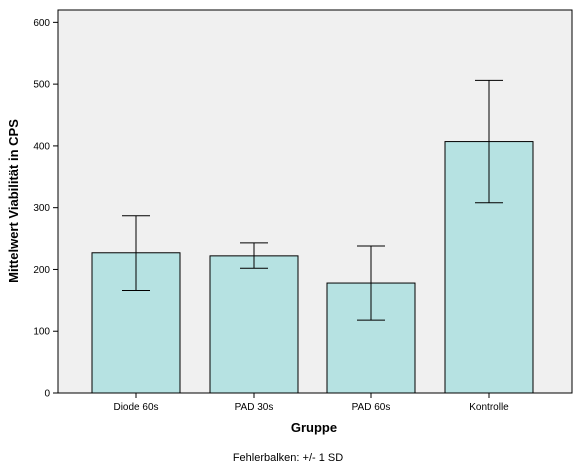 This screenshot has width=580, height=467. Describe the element at coordinates (41, 146) in the screenshot. I see `y-tick-label: 400` at that location.